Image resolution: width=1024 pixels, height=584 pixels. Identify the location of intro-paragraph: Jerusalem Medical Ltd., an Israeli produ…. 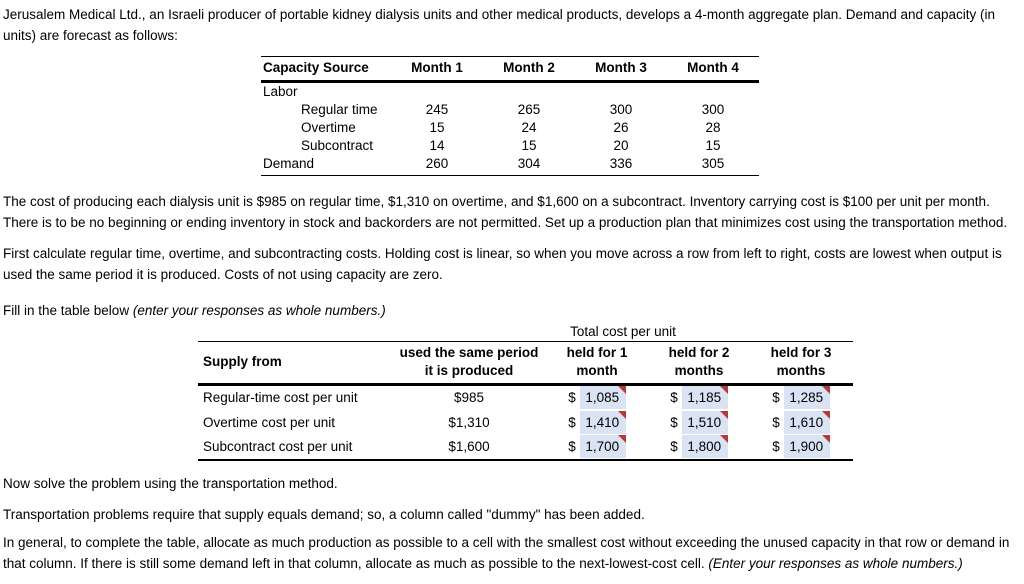
(499, 25).